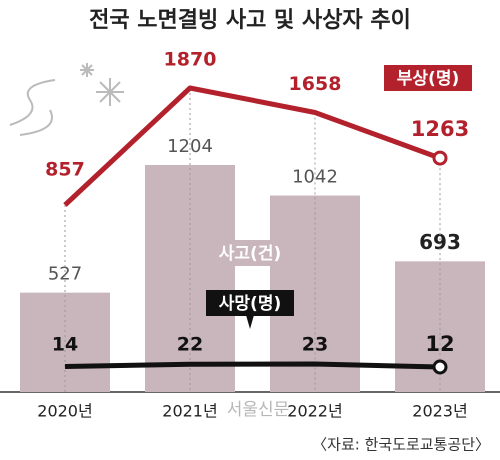  Describe the element at coordinates (190, 345) in the screenshot. I see `line-value-label: 22` at that location.